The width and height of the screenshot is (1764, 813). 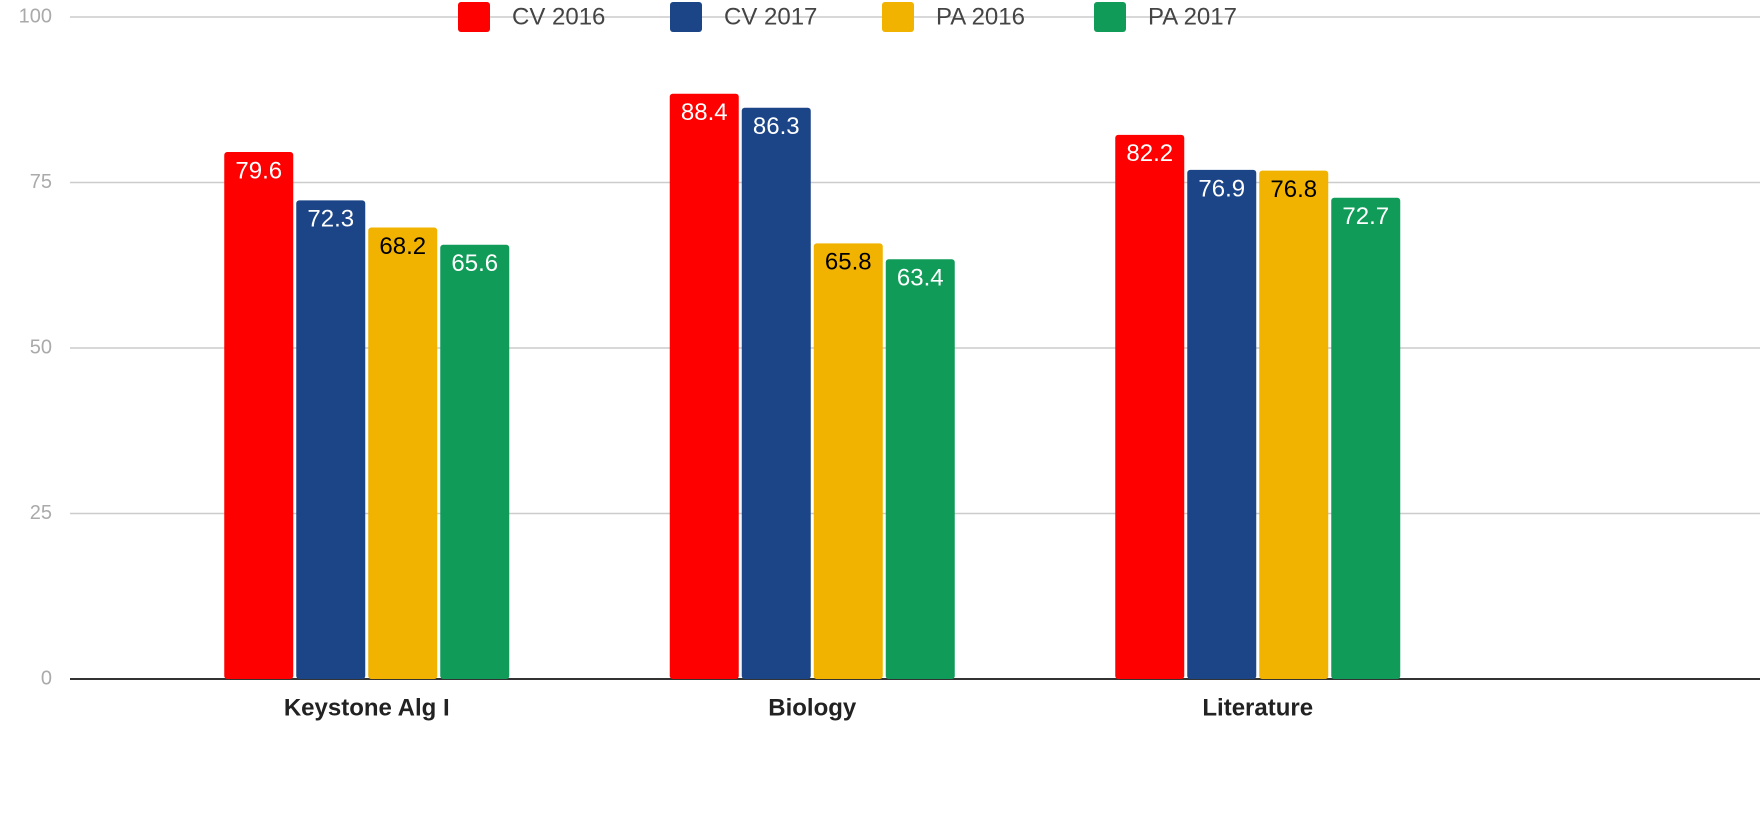 What do you see at coordinates (367, 707) in the screenshot?
I see `x-tick-label: Keystone Alg I` at bounding box center [367, 707].